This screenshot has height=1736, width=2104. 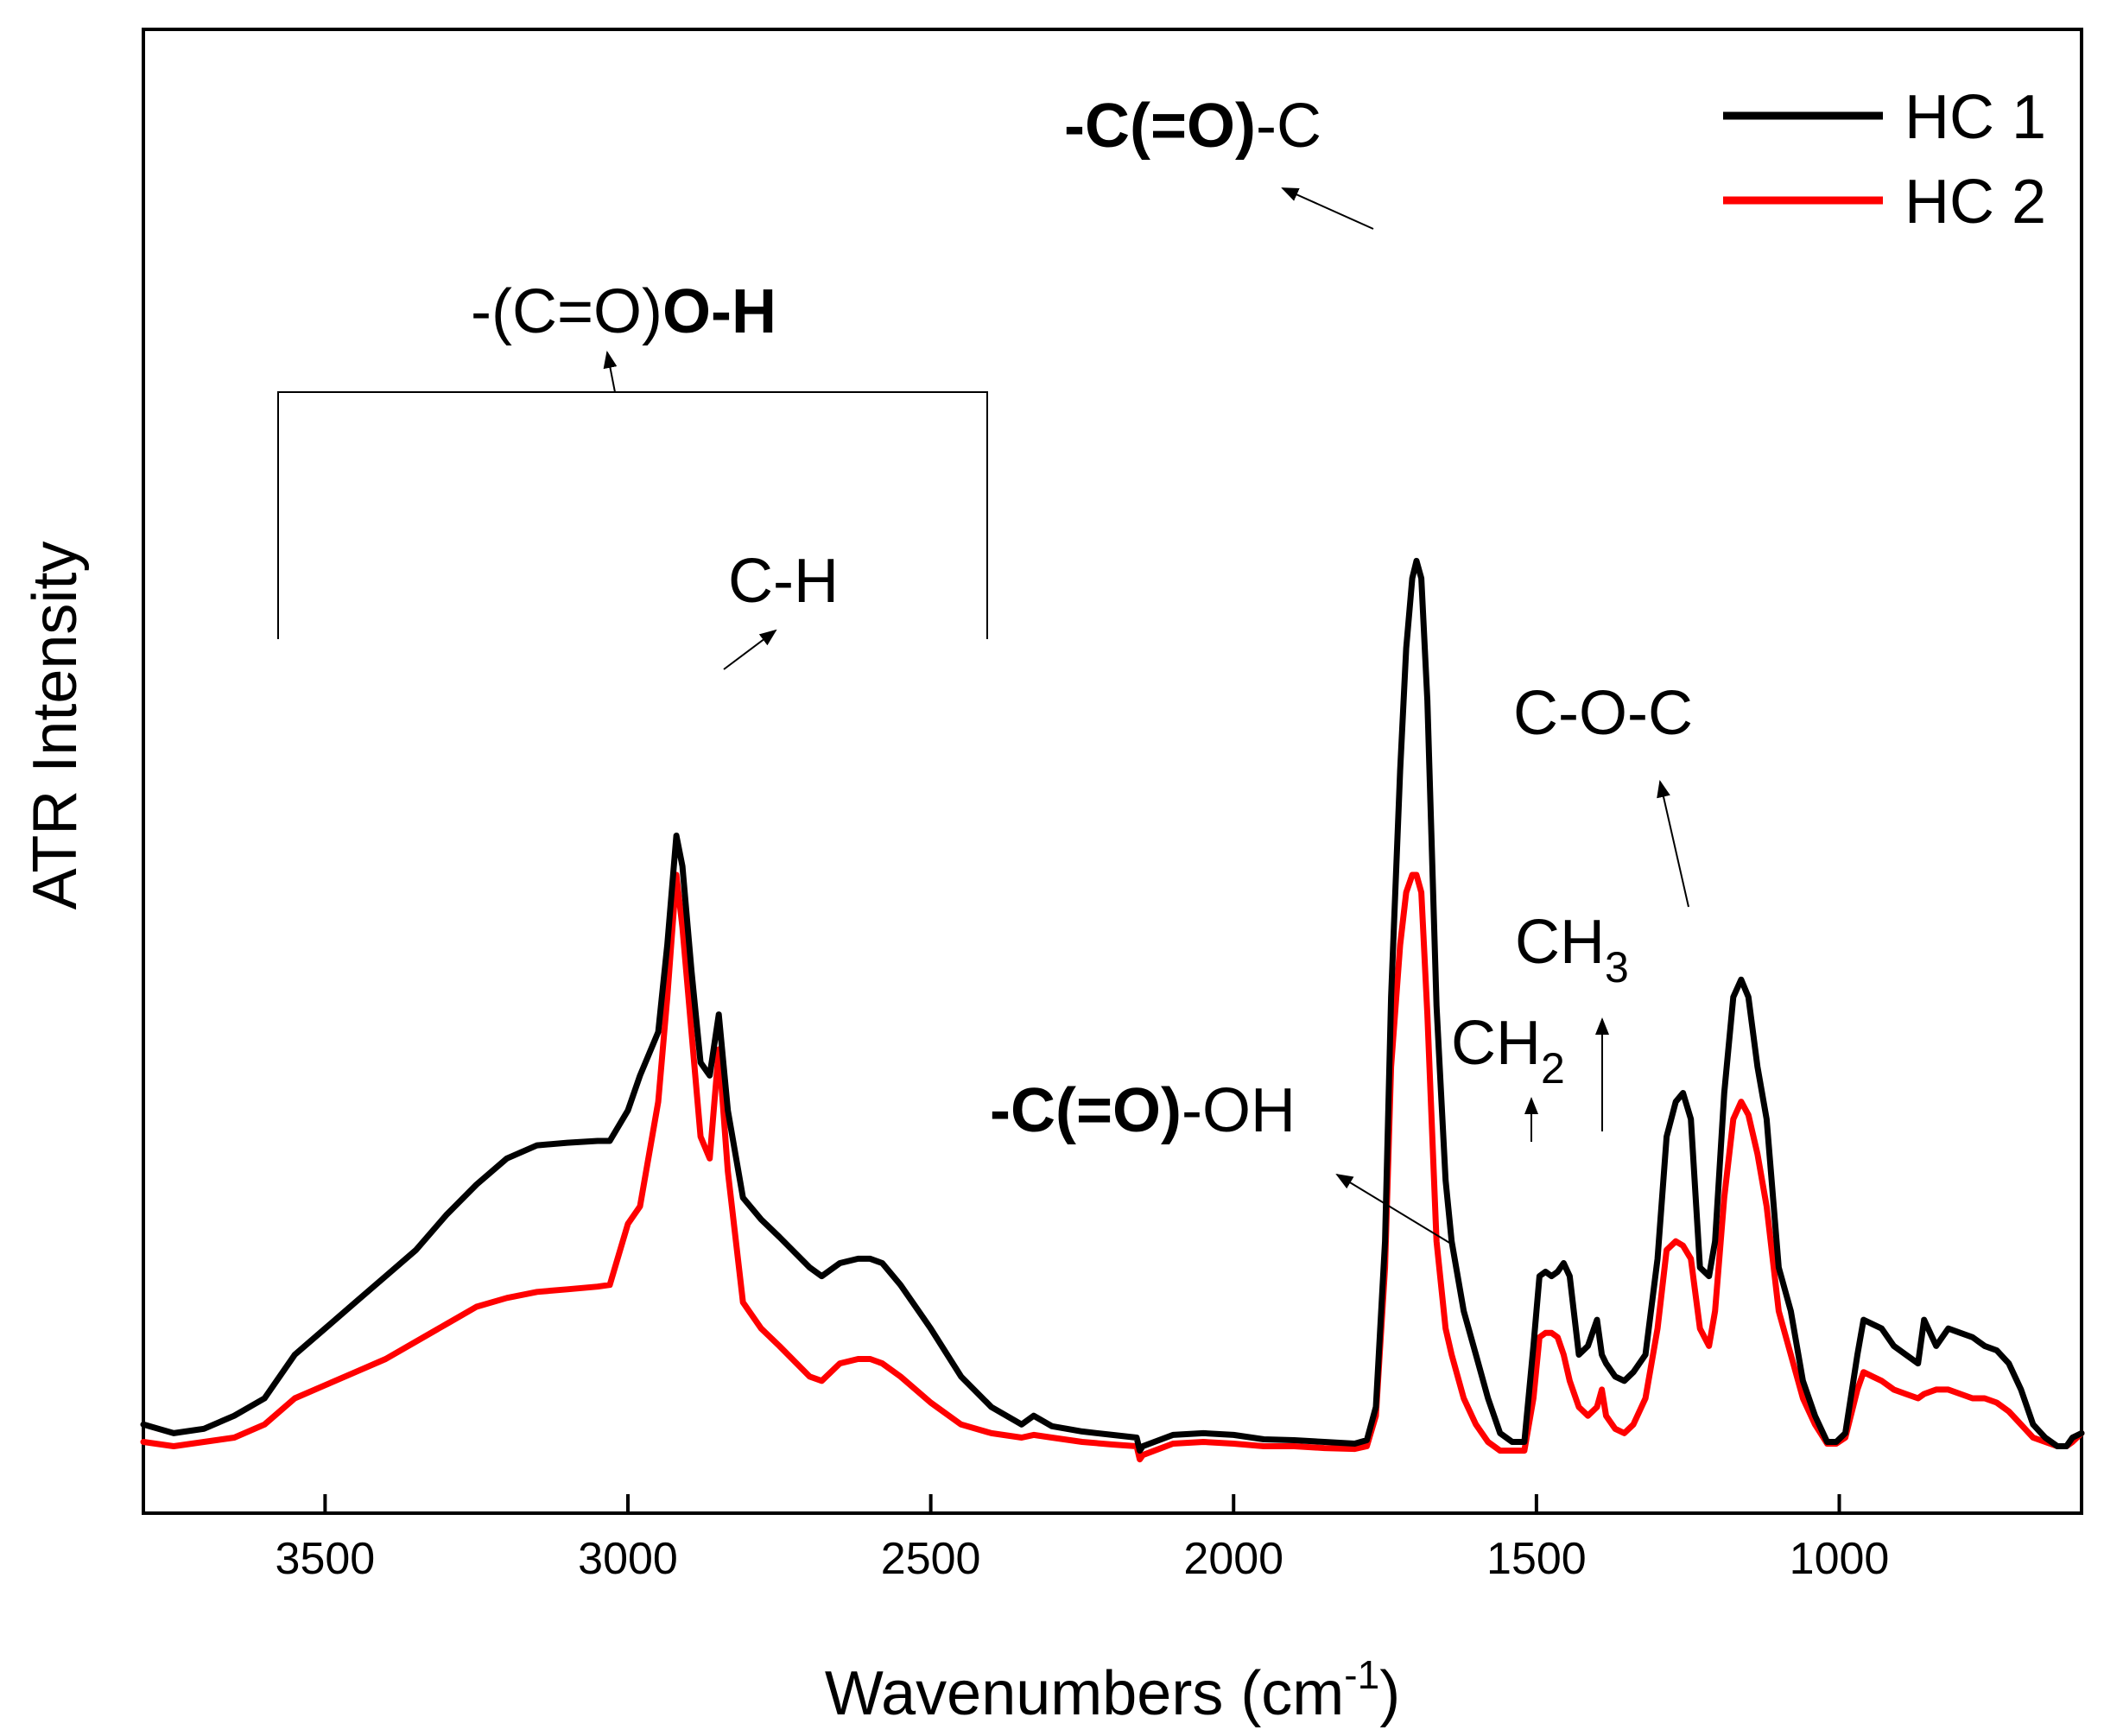 I want to click on annotation-cco-c-plain: -C, so click(x=1288, y=126).